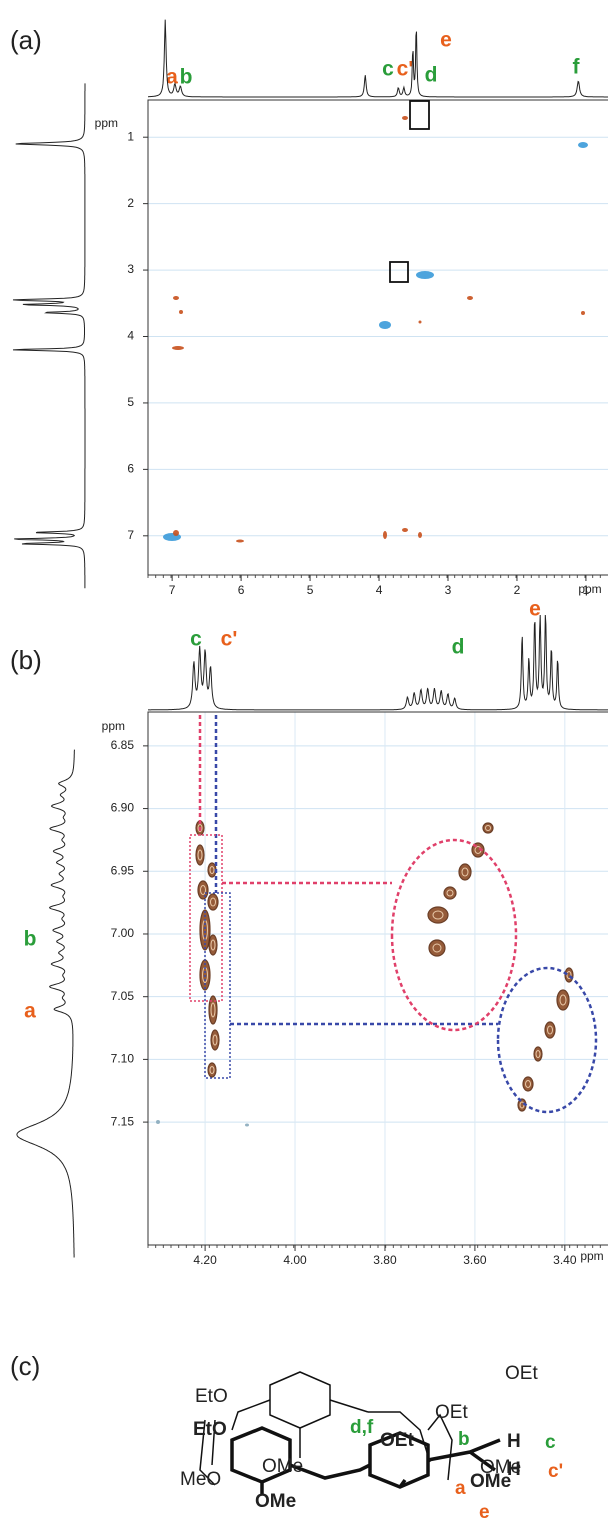 This screenshot has width=608, height=1519. I want to click on region-box, so click(206, 918).